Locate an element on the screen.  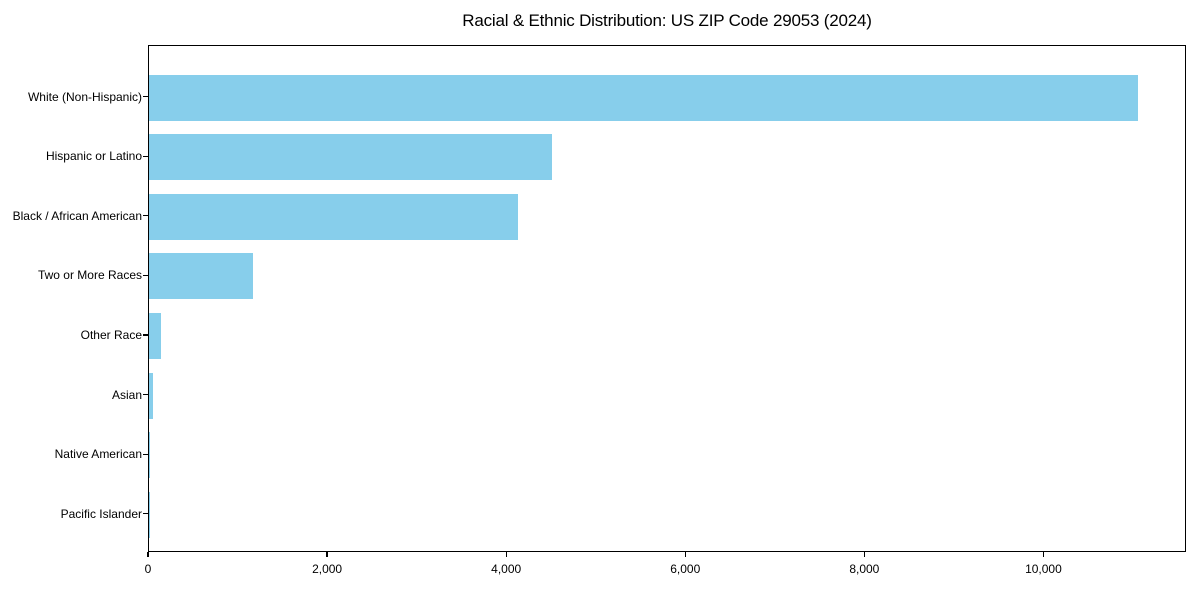
y-axis-label: Two or More Races is located at coordinates (89, 275).